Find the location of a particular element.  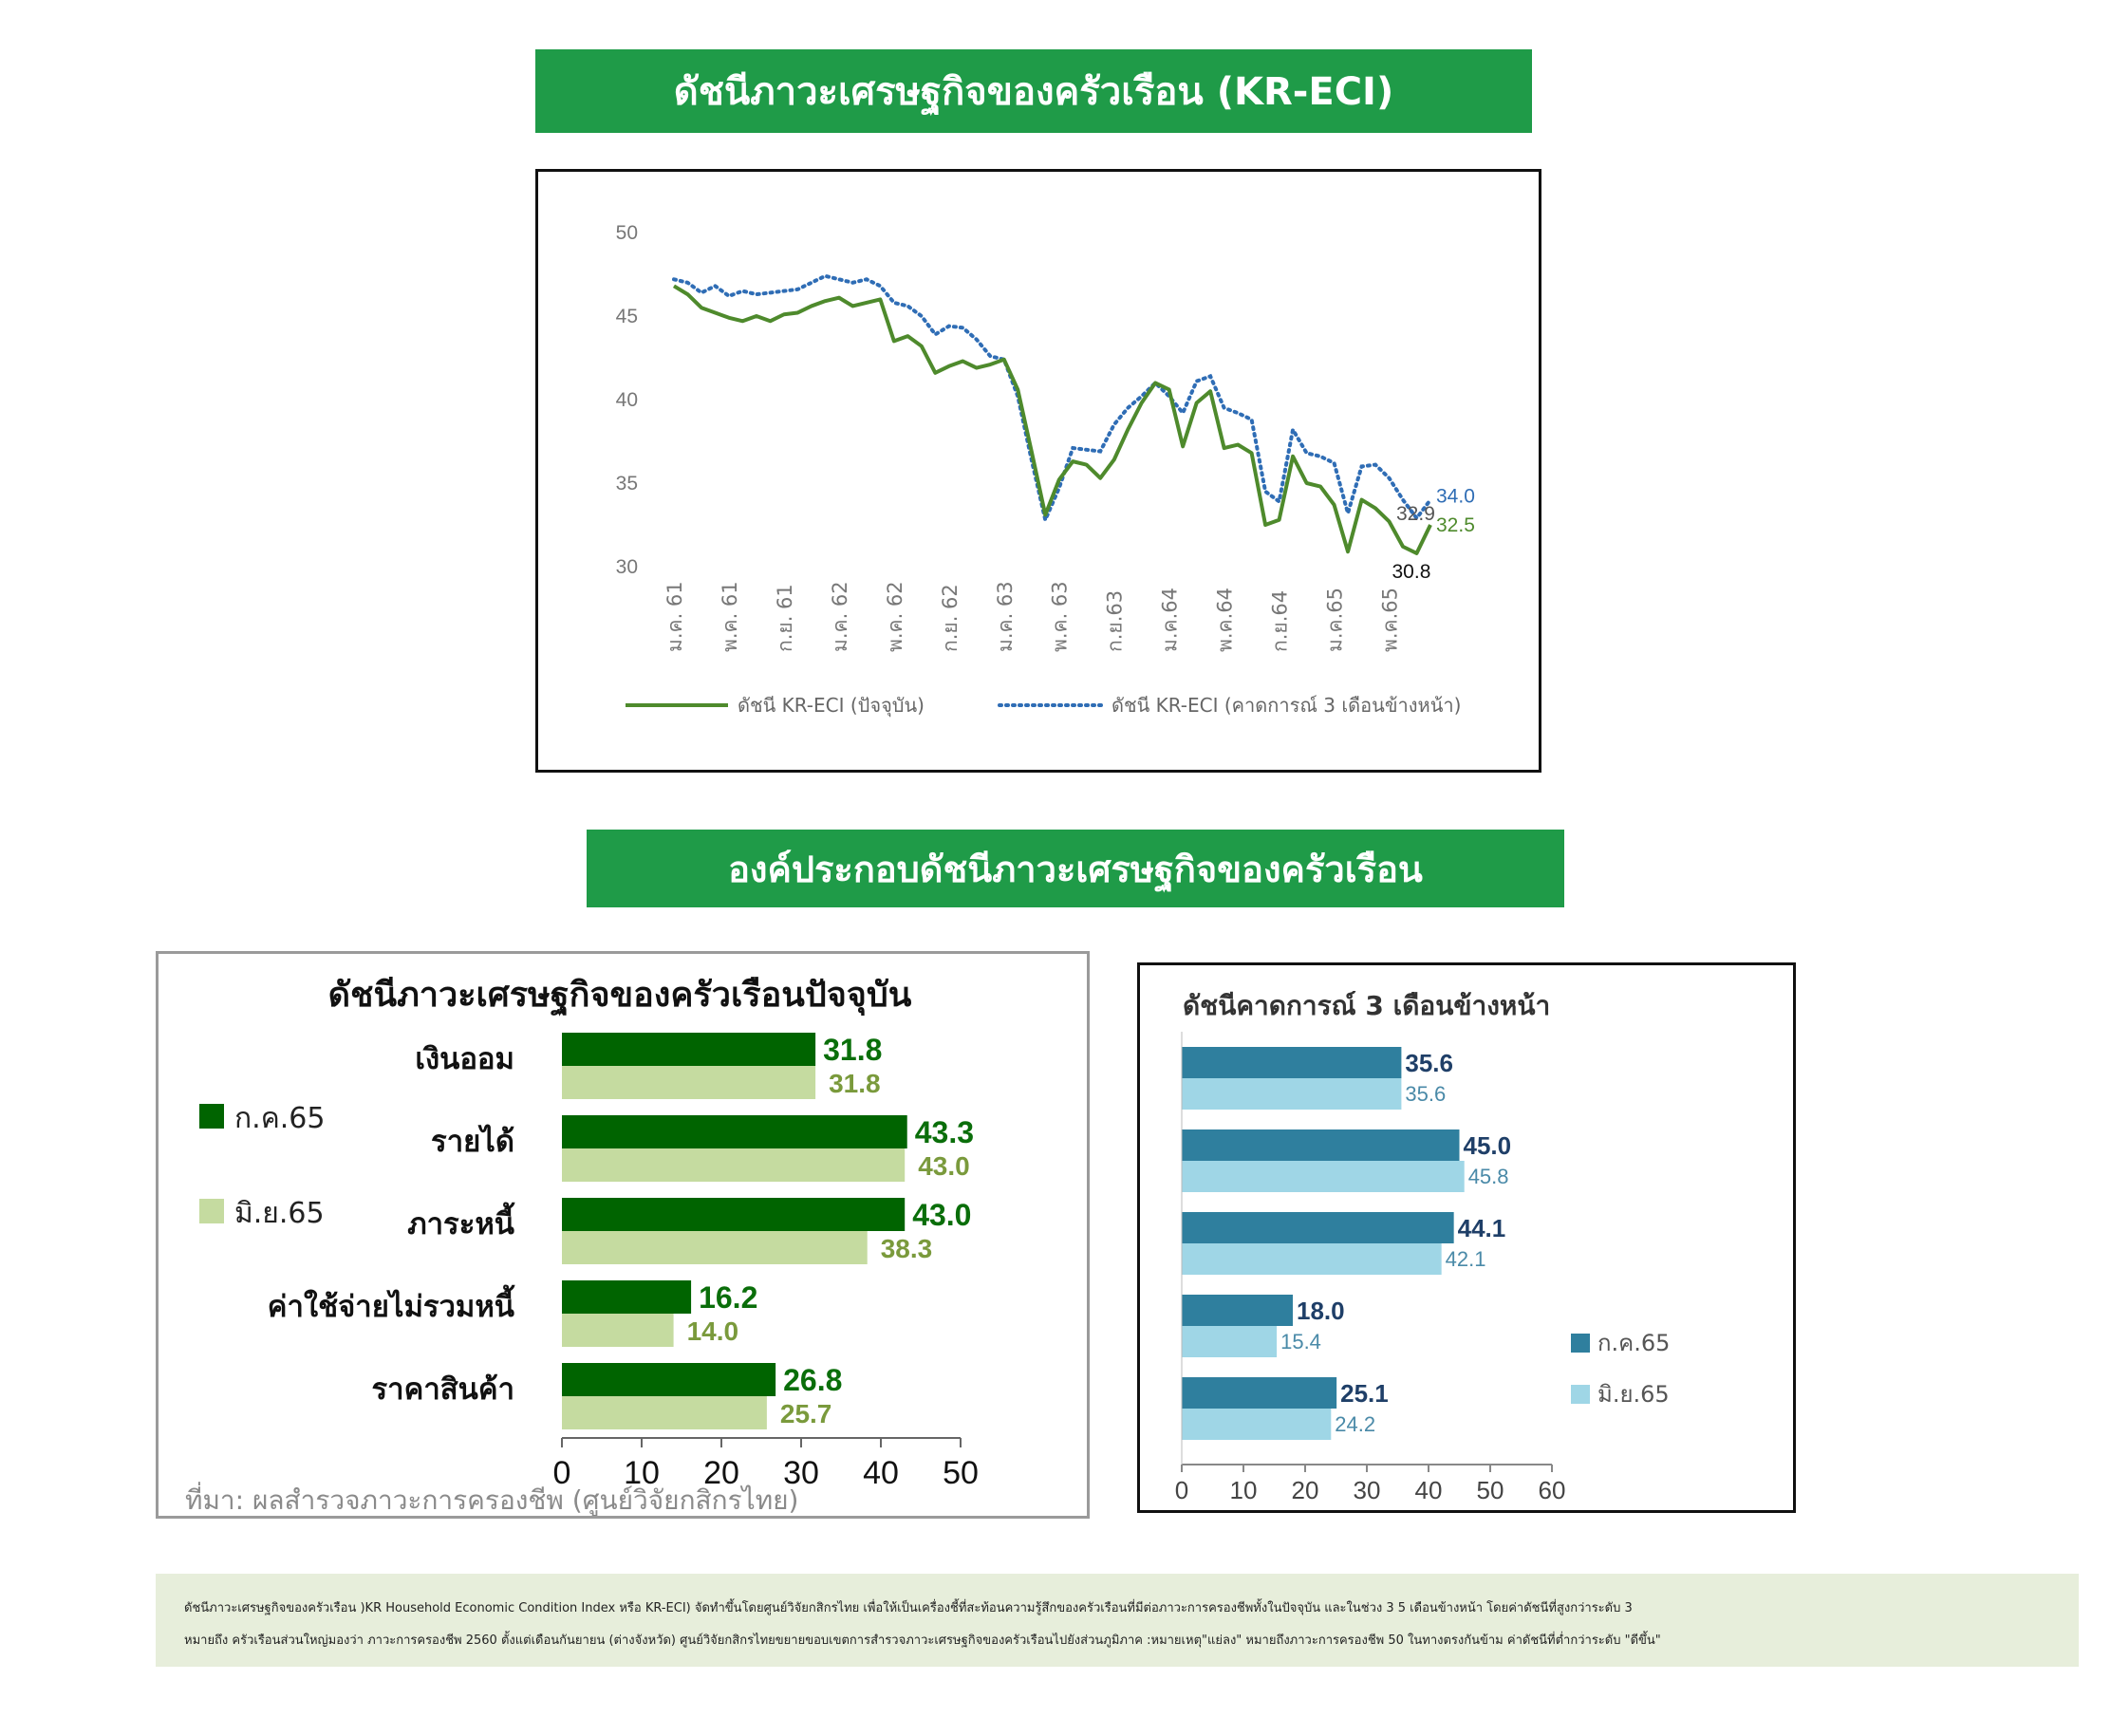

y-tick-label: 35 is located at coordinates (627, 484).